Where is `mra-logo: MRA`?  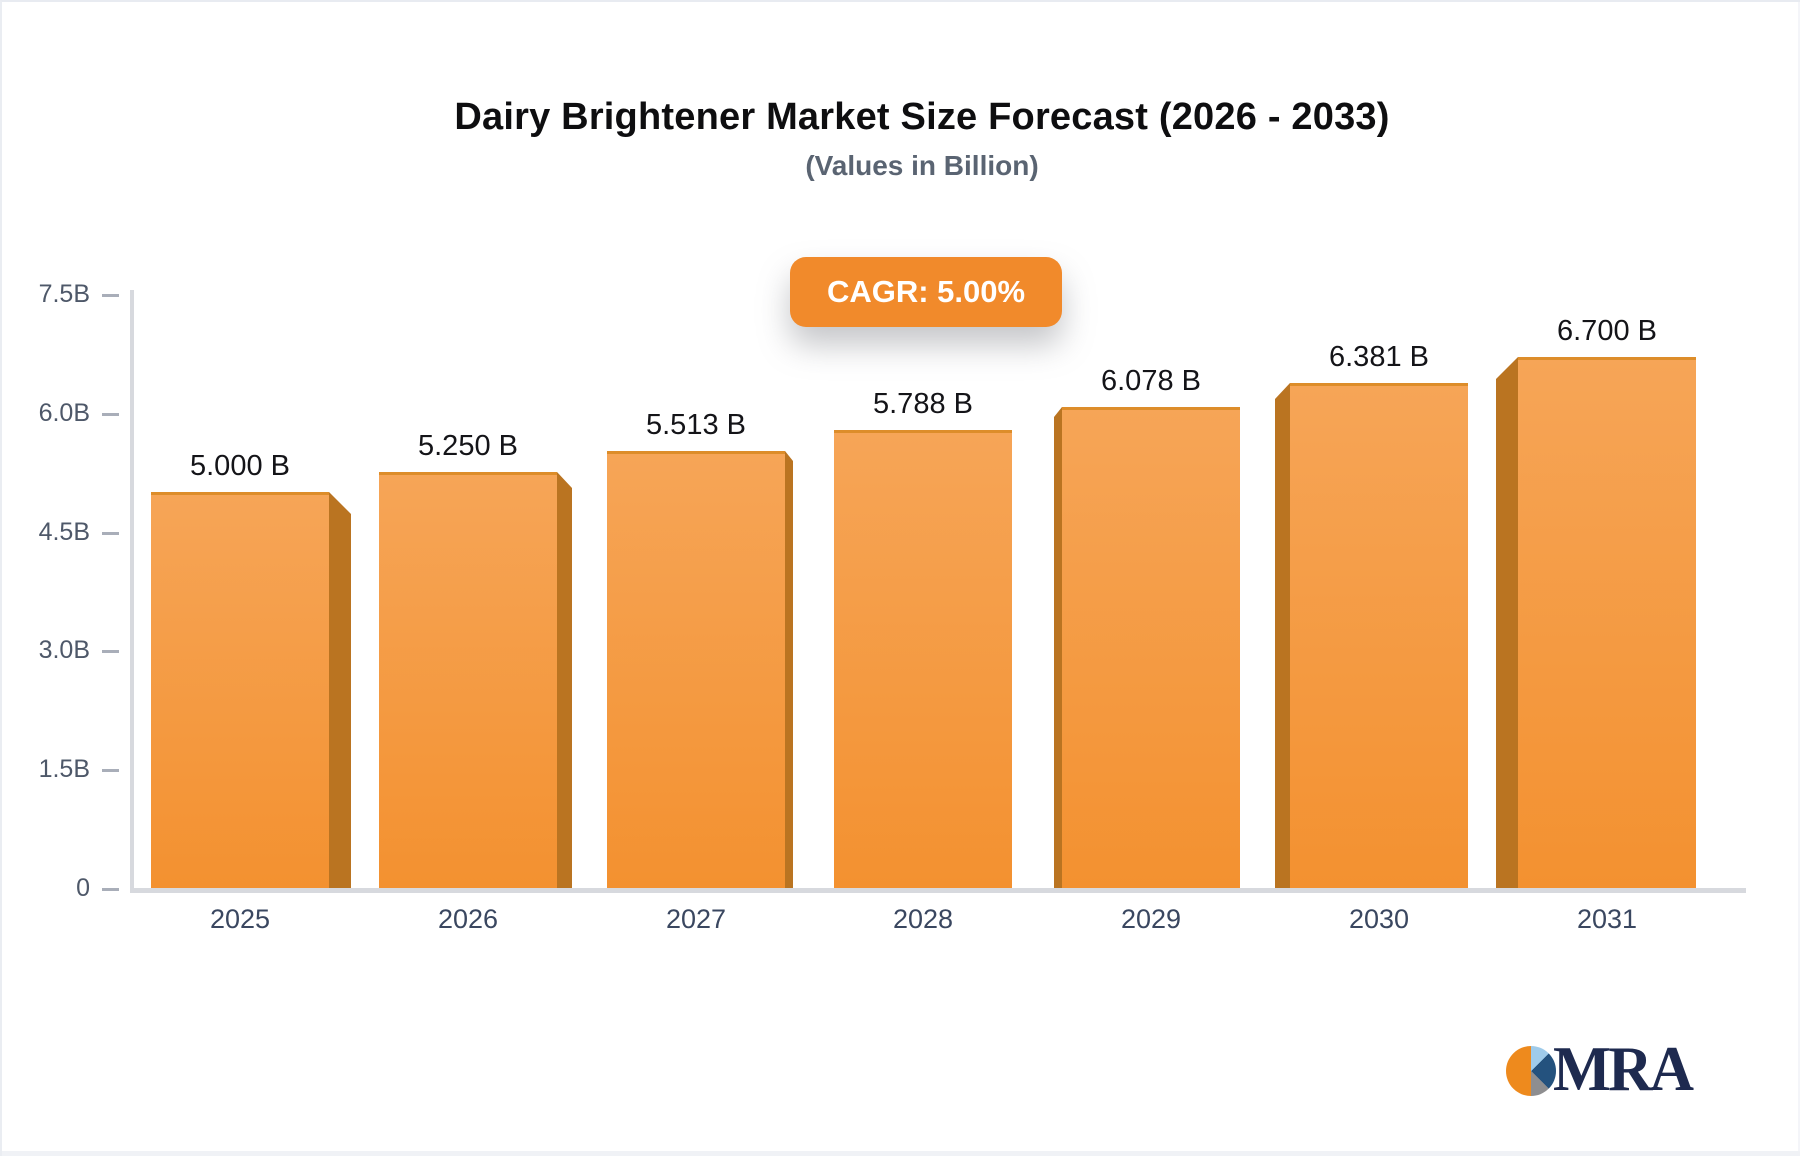
mra-logo: MRA is located at coordinates (1606, 1068).